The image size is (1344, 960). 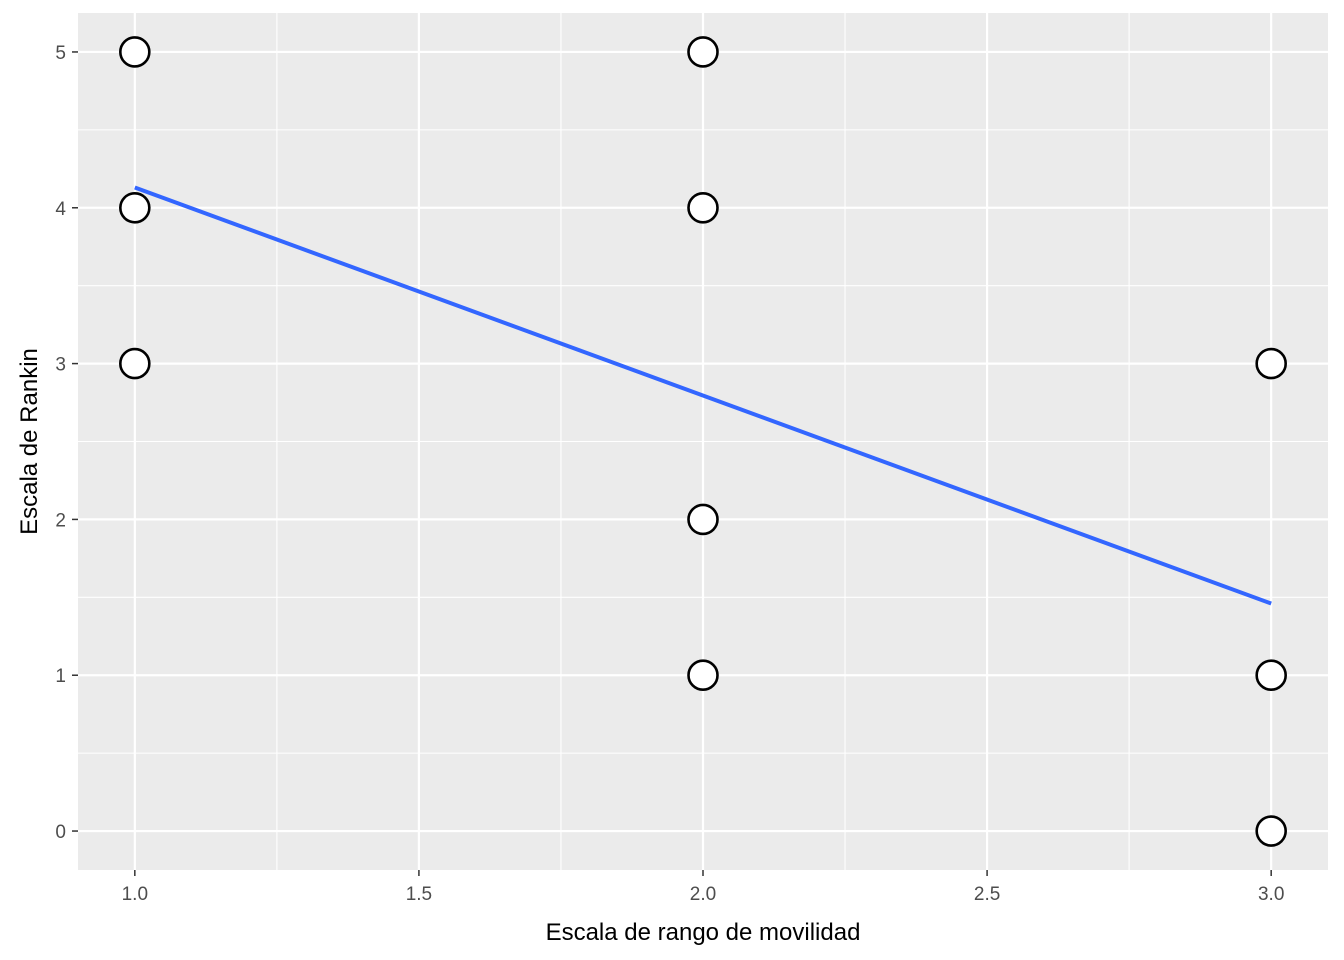 What do you see at coordinates (60, 832) in the screenshot?
I see `y-tick-label: 0` at bounding box center [60, 832].